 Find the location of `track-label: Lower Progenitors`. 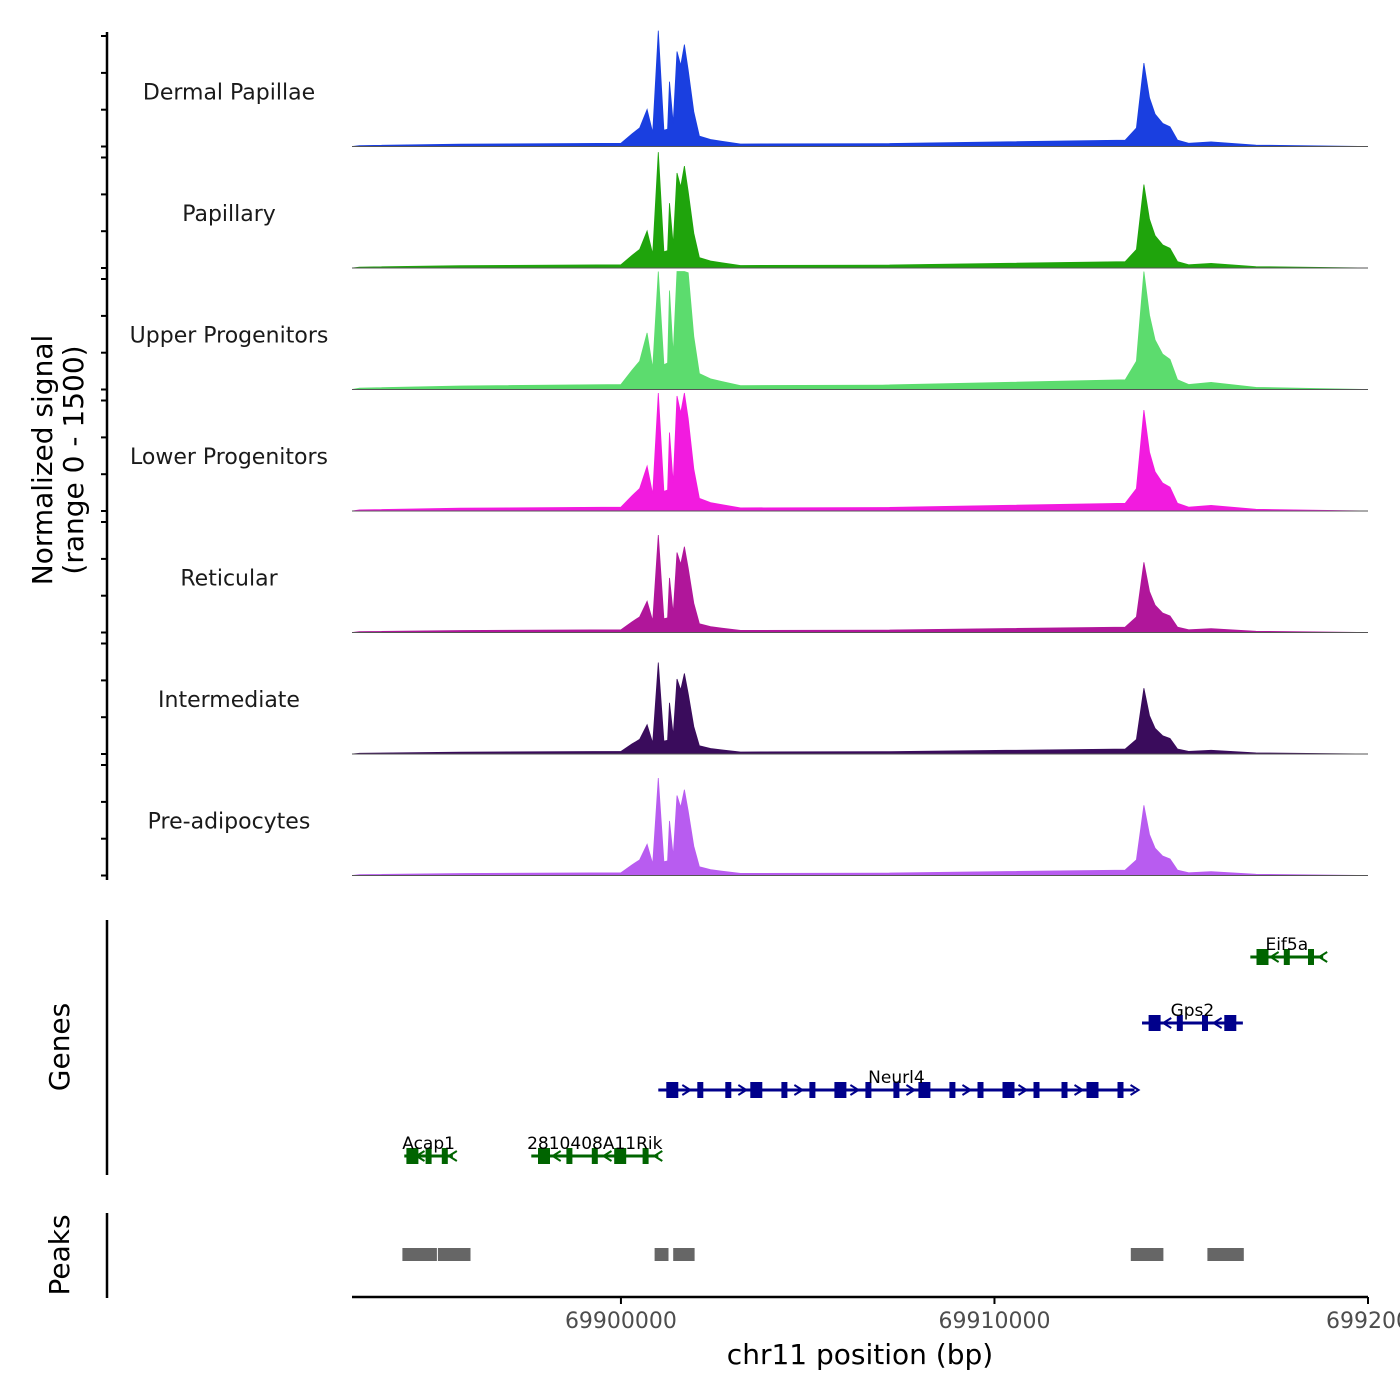

track-label: Lower Progenitors is located at coordinates (229, 457).